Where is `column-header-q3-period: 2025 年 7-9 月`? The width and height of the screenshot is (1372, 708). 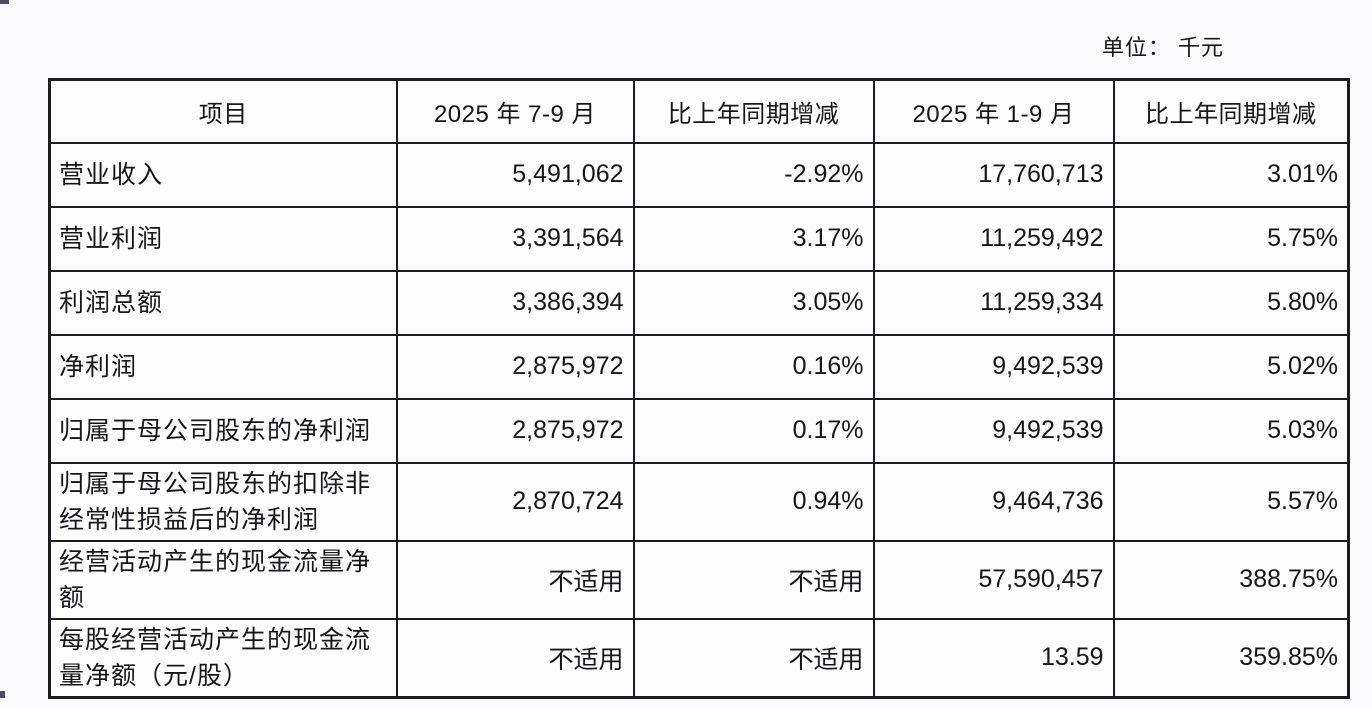
column-header-q3-period: 2025 年 7-9 月 is located at coordinates (515, 111).